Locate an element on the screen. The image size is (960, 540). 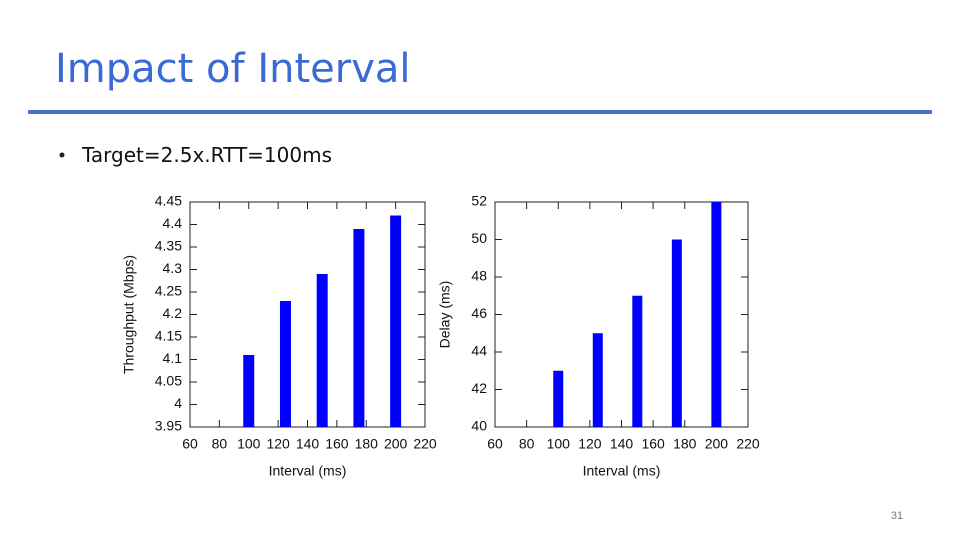
bullet-text: Target=2.5x.RTT=100ms is located at coordinates (206, 155).